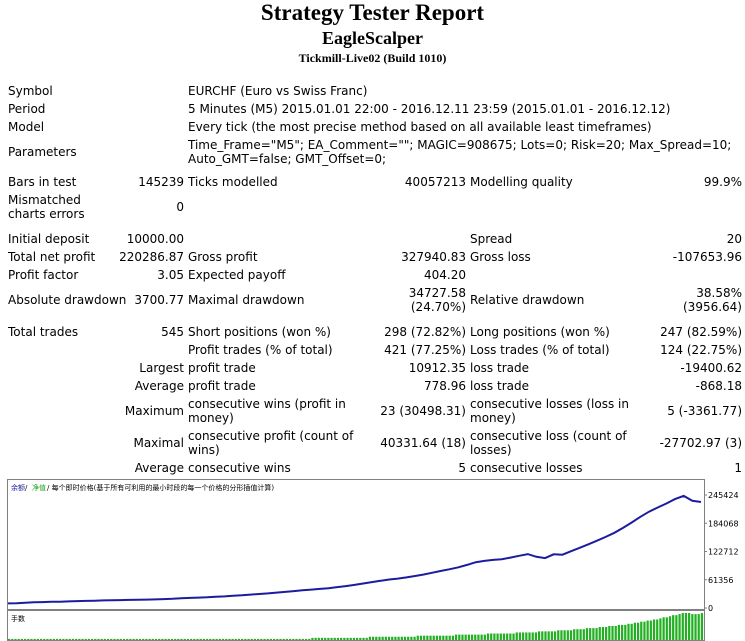  Describe the element at coordinates (18, 487) in the screenshot. I see `legend-balance: 余额` at that location.